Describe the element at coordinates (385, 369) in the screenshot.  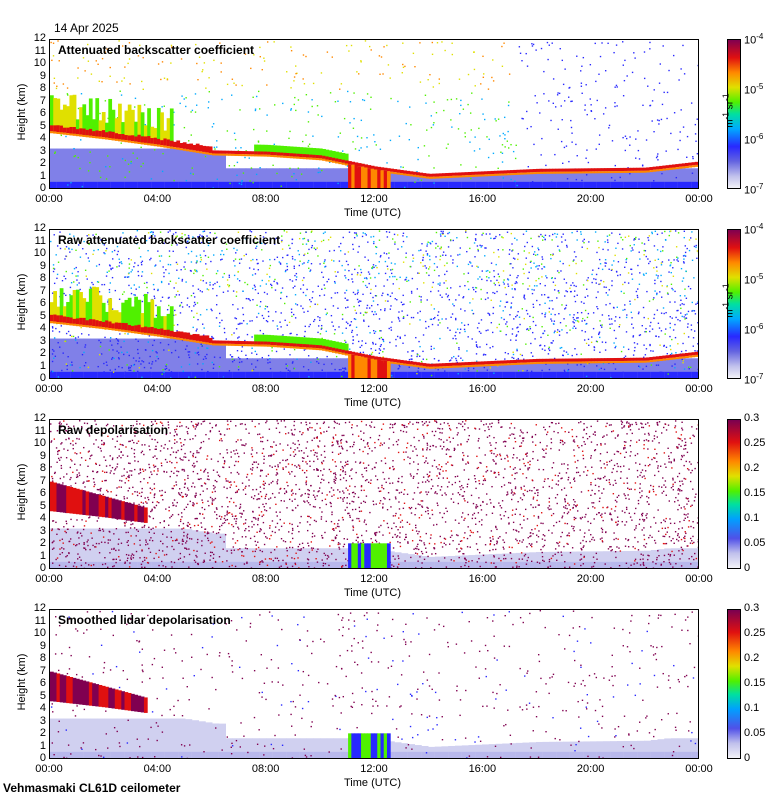
I see `precip-cell` at that location.